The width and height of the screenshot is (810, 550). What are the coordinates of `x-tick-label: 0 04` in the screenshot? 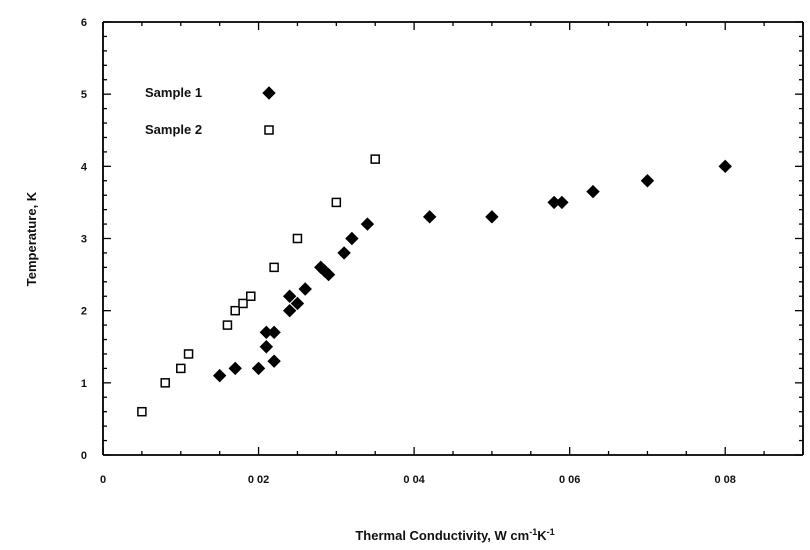 It's located at (414, 480).